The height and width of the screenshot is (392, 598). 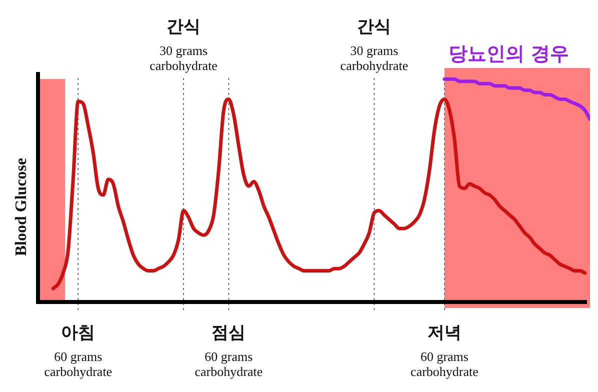 I want to click on x-tick-label: 아침 60 grams carbohydrate, so click(x=78, y=351).